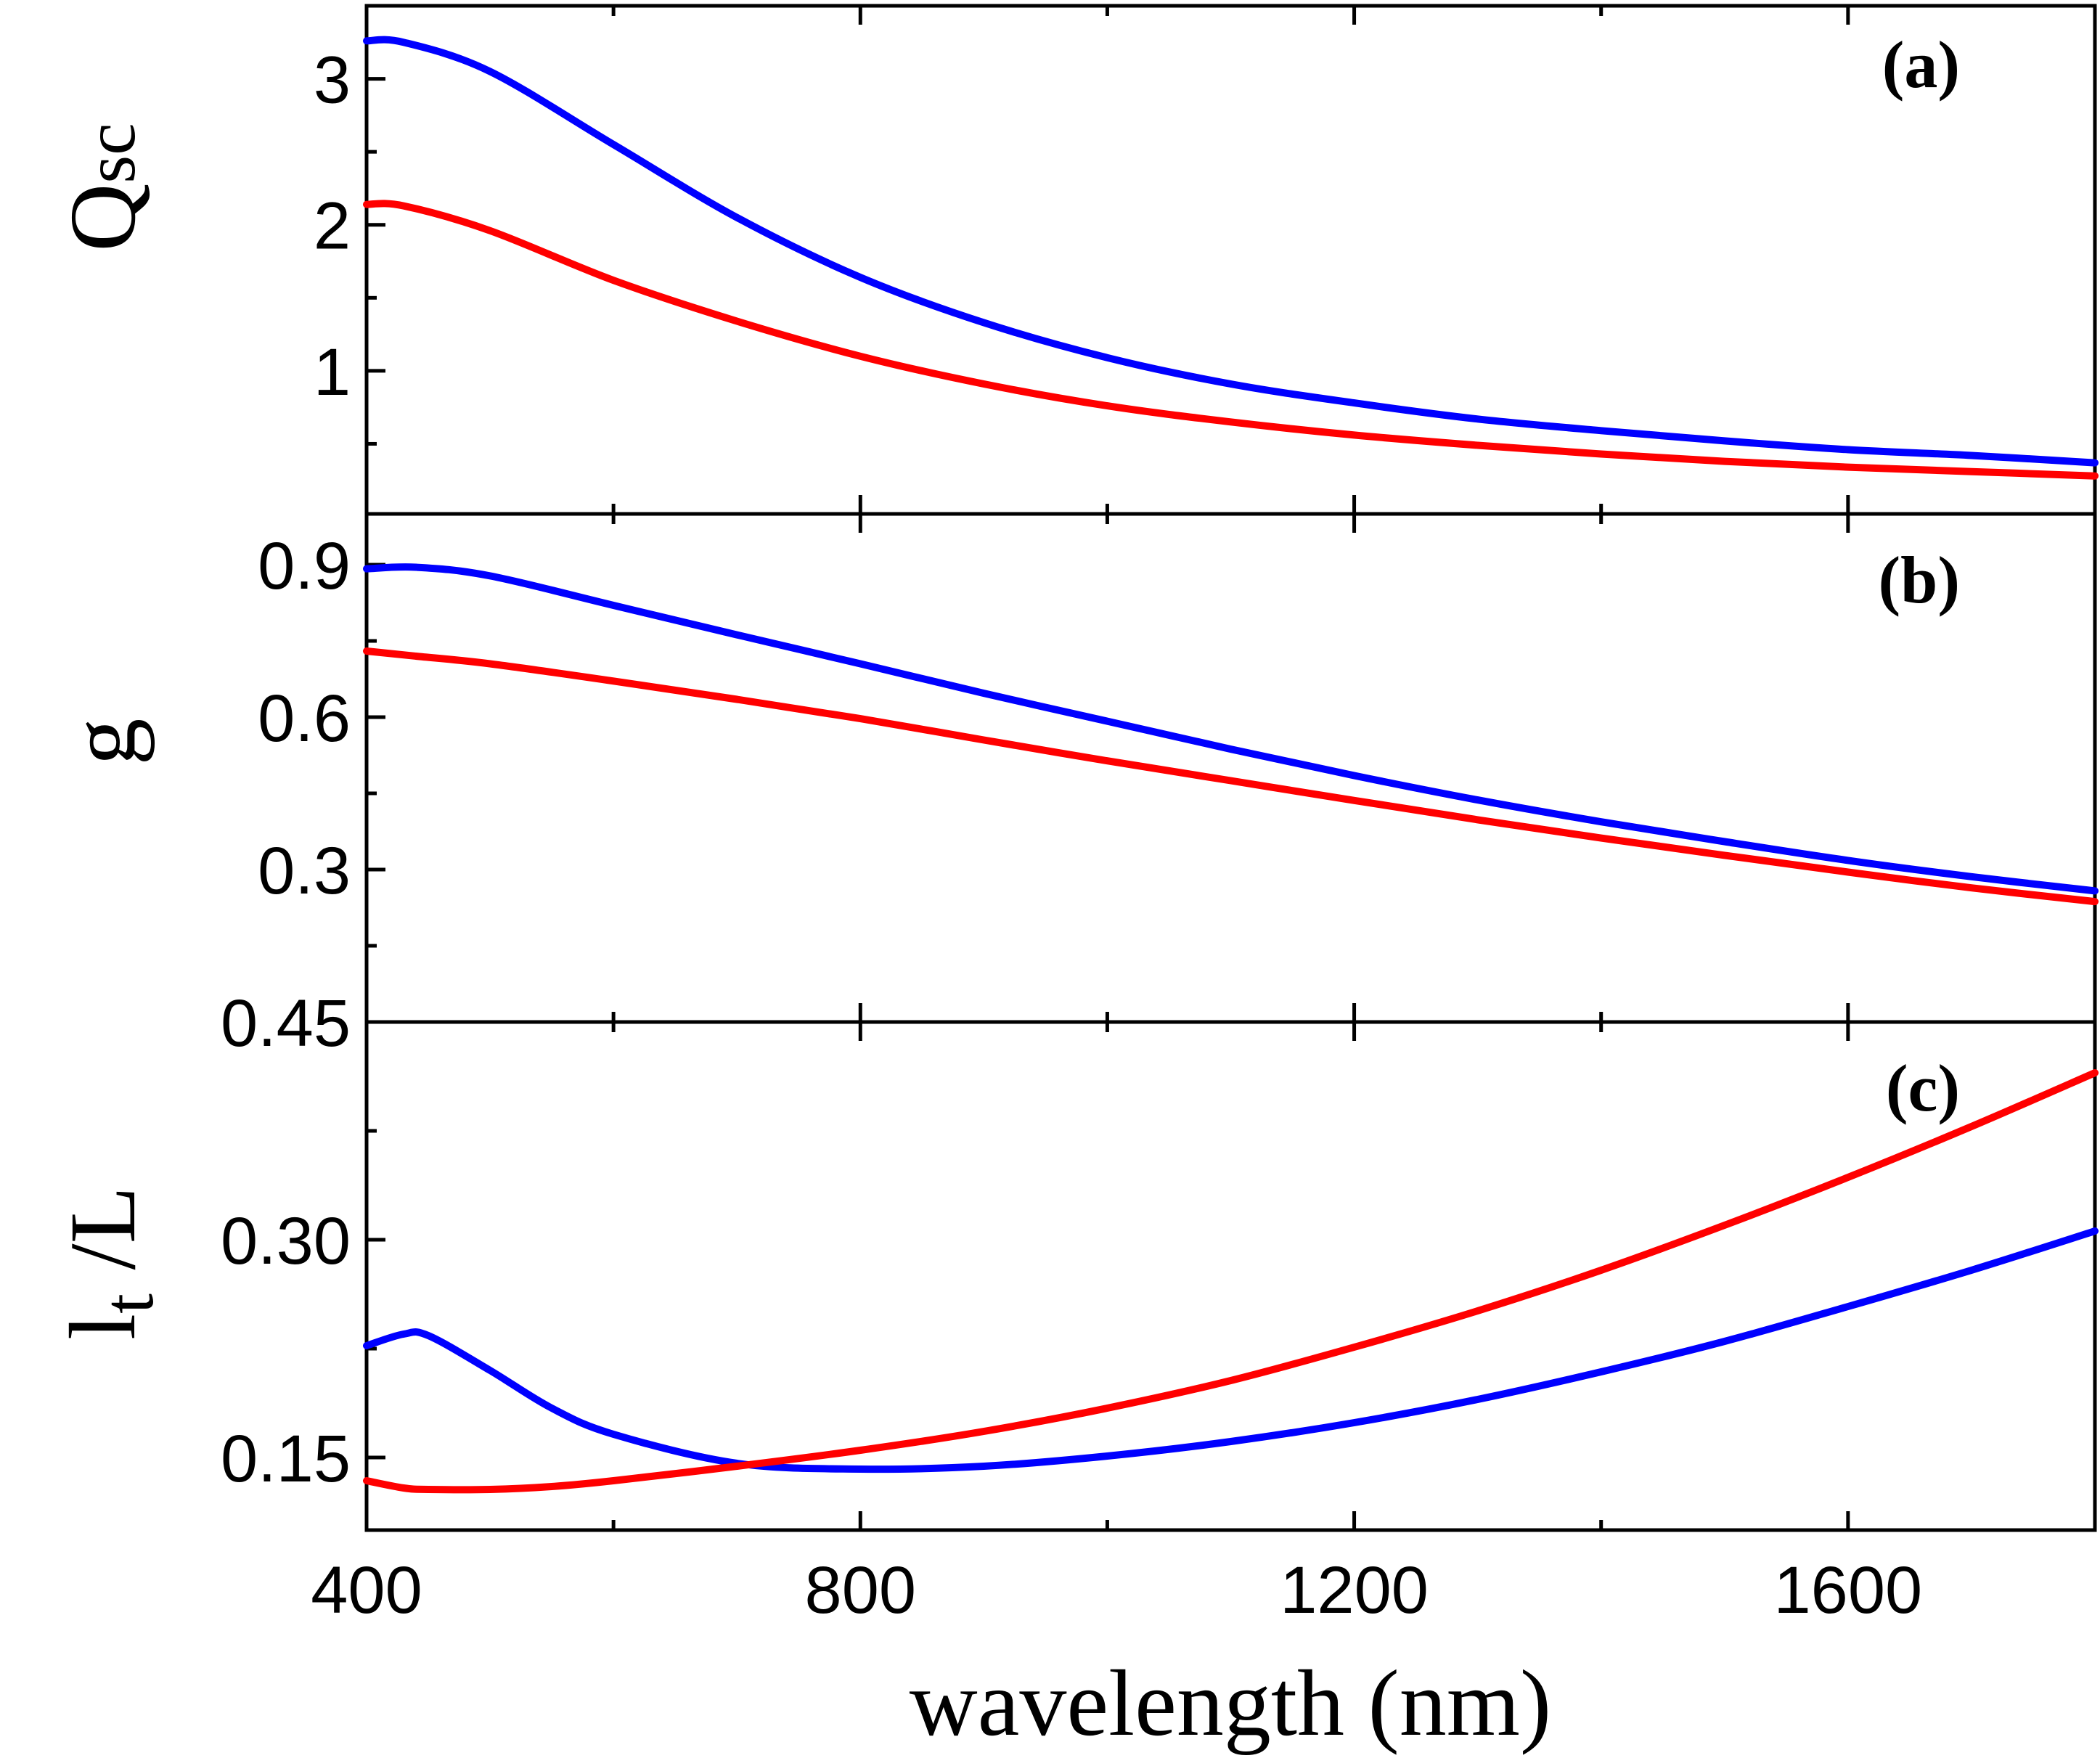  I want to click on panel-a-series-red, so click(1231, 340).